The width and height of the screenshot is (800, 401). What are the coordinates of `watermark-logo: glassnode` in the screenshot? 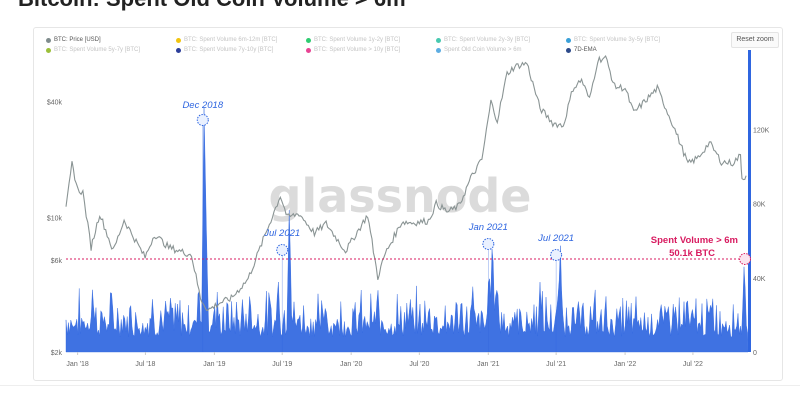 It's located at (400, 196).